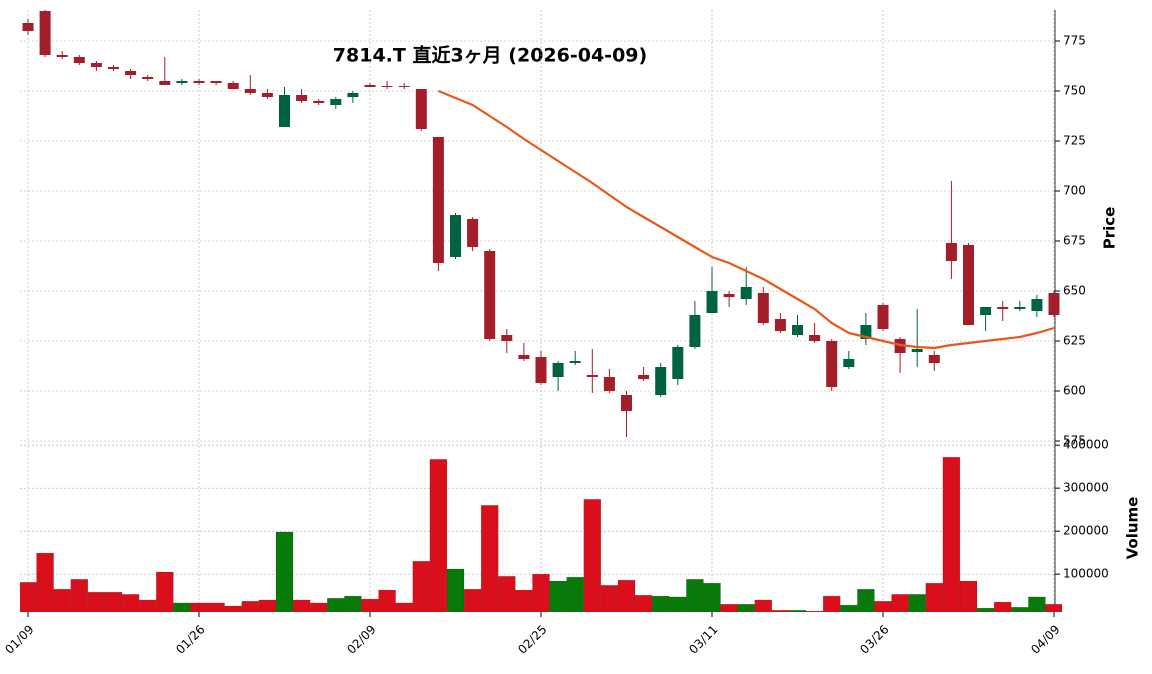  Describe the element at coordinates (1133, 528) in the screenshot. I see `y-axis-label: Volume` at that location.